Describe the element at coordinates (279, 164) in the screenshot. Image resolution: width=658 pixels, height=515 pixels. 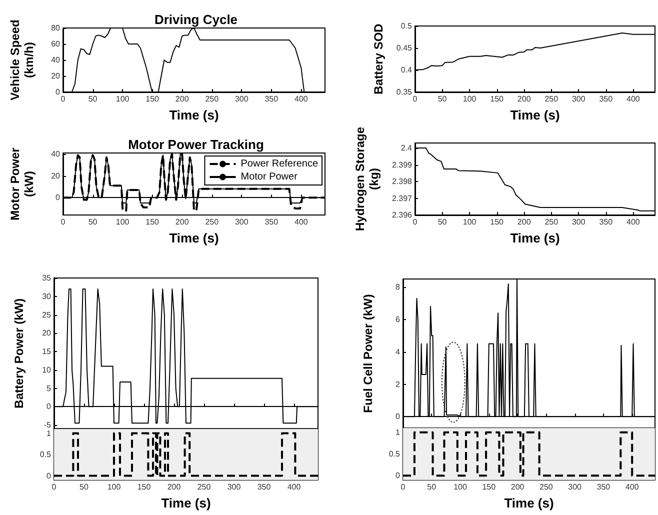
I see `legend-label: Power Reference` at that location.